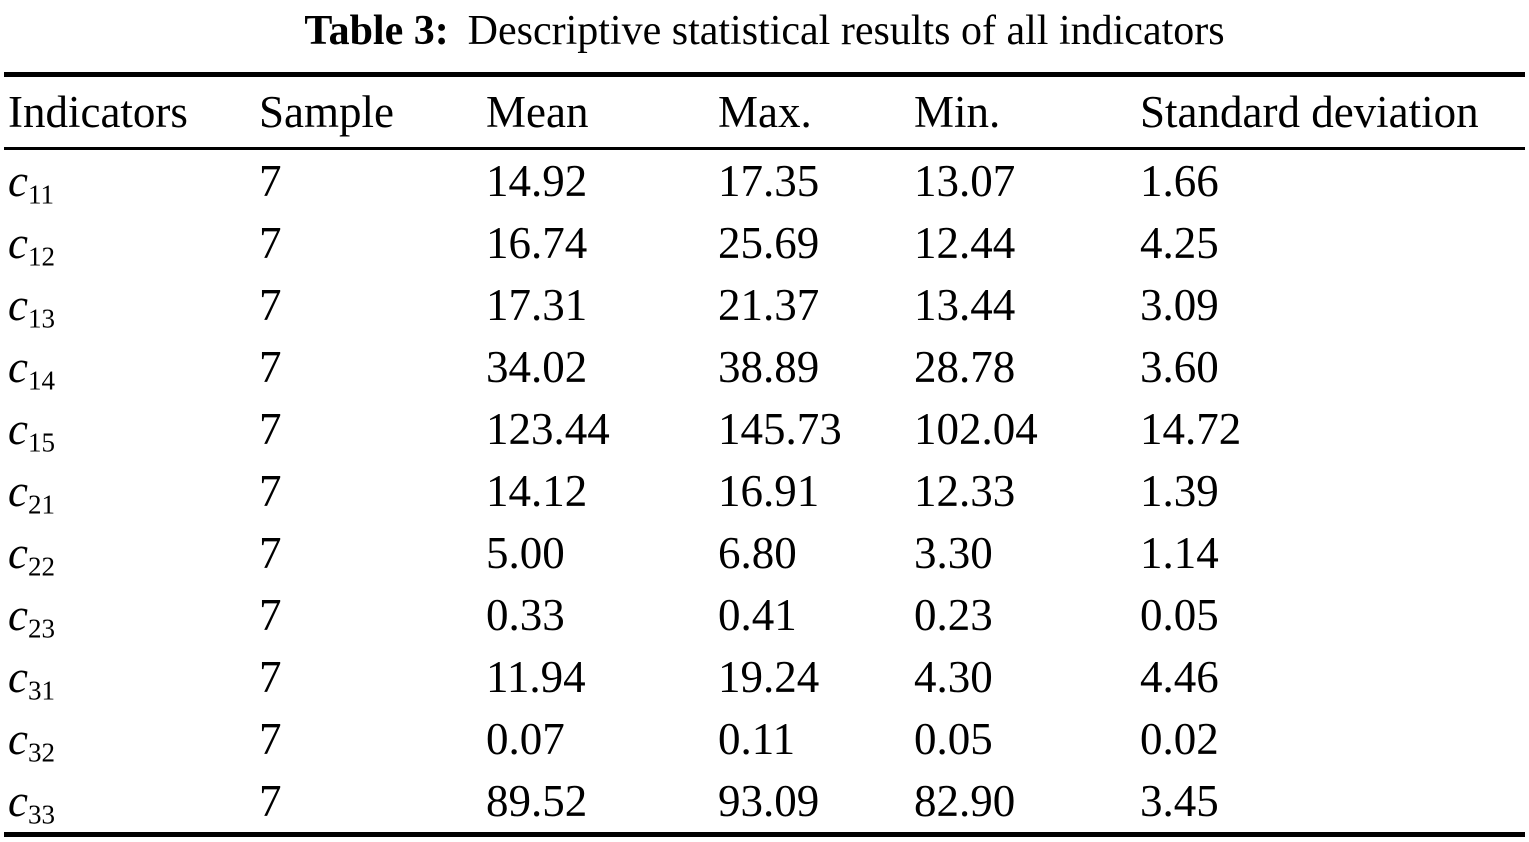  What do you see at coordinates (780, 429) in the screenshot?
I see `cell-max: 145.73` at bounding box center [780, 429].